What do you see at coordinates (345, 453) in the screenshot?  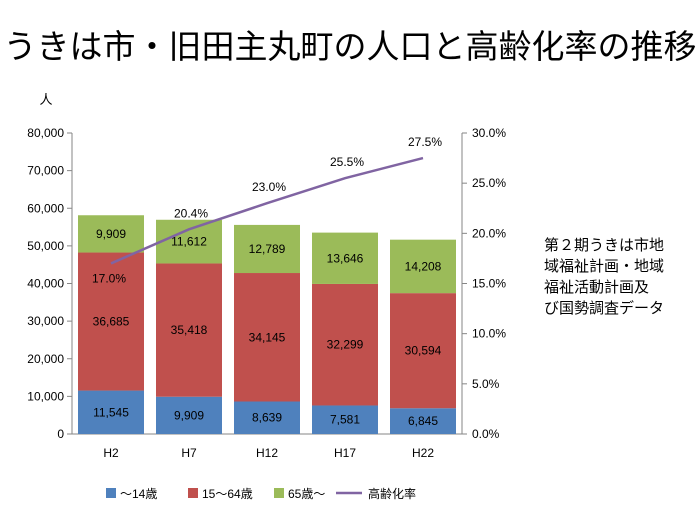 I see `x-tick-label: H17` at bounding box center [345, 453].